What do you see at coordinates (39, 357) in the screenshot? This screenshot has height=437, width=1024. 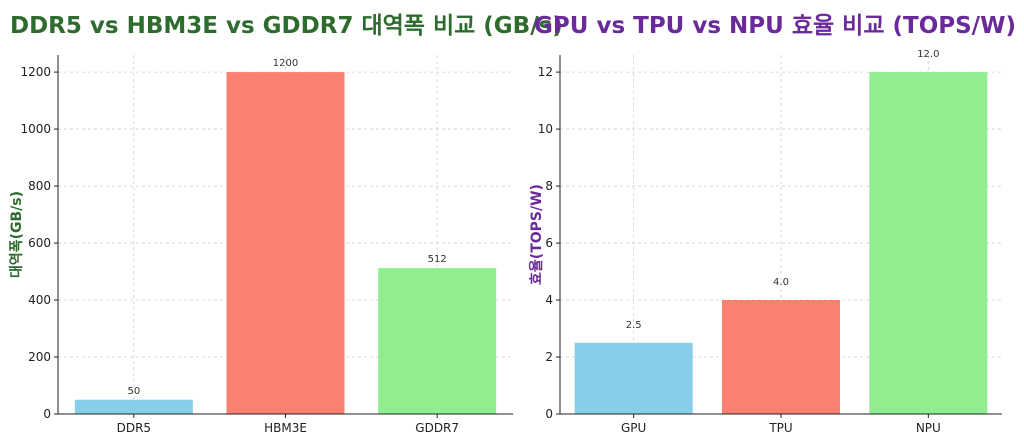 I see `bandwidth-ytick-label: 200` at bounding box center [39, 357].